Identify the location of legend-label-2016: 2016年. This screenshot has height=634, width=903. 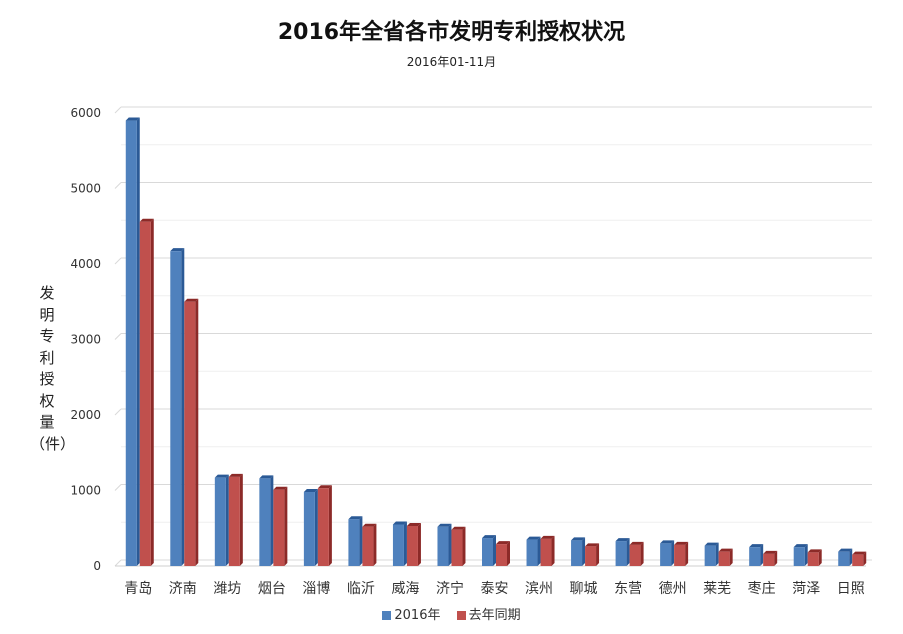
(417, 615).